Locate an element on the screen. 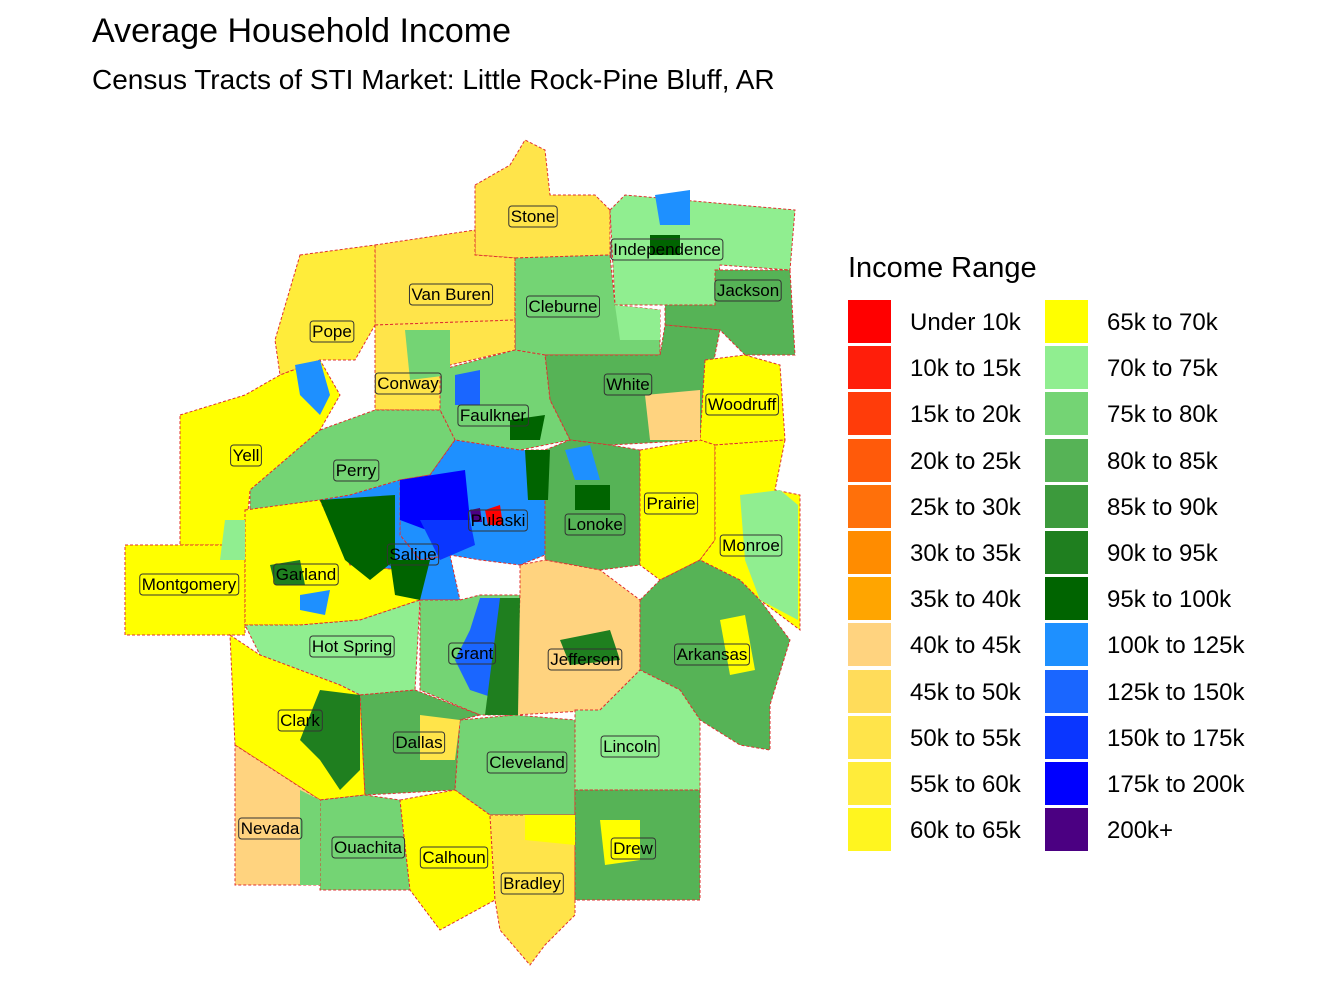 Image resolution: width=1344 pixels, height=1008 pixels. legend-item: 25k to 30k is located at coordinates (958, 507).